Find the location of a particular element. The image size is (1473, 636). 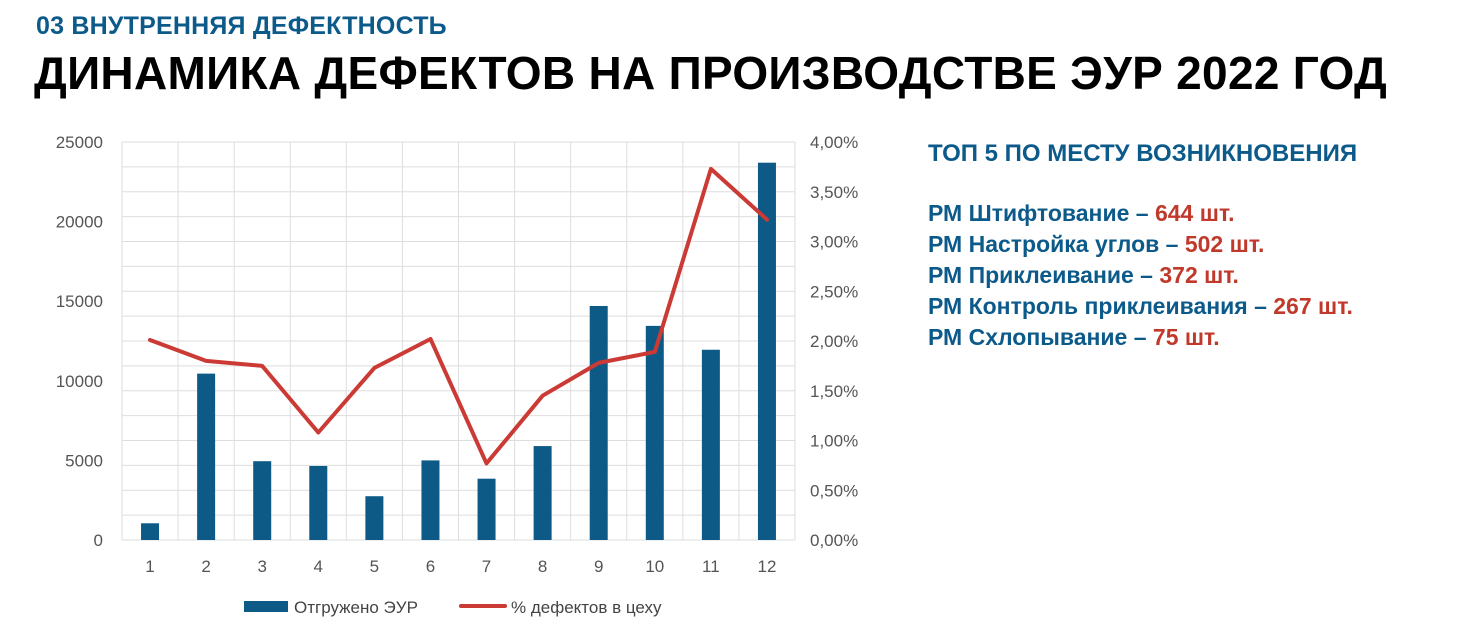

y-left-tick-label: 10000 is located at coordinates (79, 381).